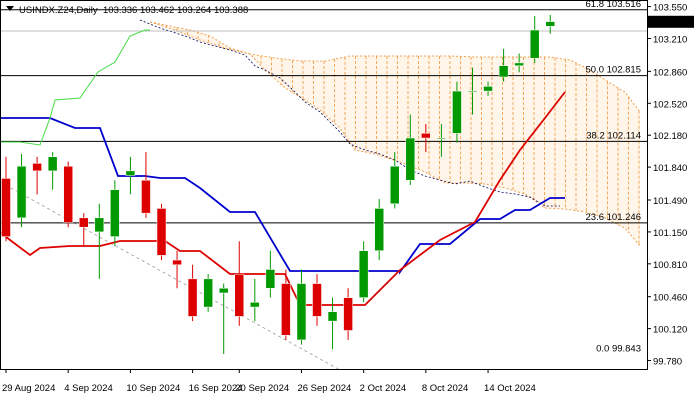 Image resolution: width=700 pixels, height=400 pixels. I want to click on price-tick-label: 101.840, so click(670, 168).